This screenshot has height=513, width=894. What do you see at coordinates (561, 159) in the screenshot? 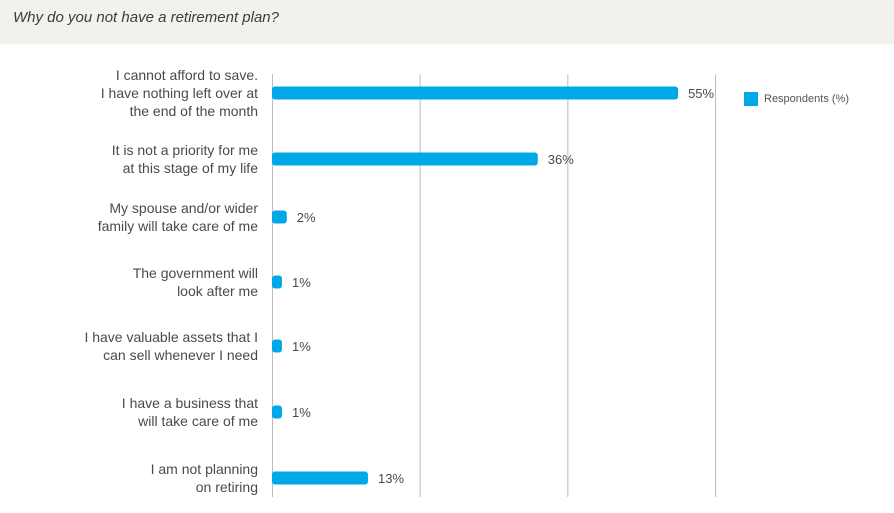
I see `data-label: 36%` at bounding box center [561, 159].